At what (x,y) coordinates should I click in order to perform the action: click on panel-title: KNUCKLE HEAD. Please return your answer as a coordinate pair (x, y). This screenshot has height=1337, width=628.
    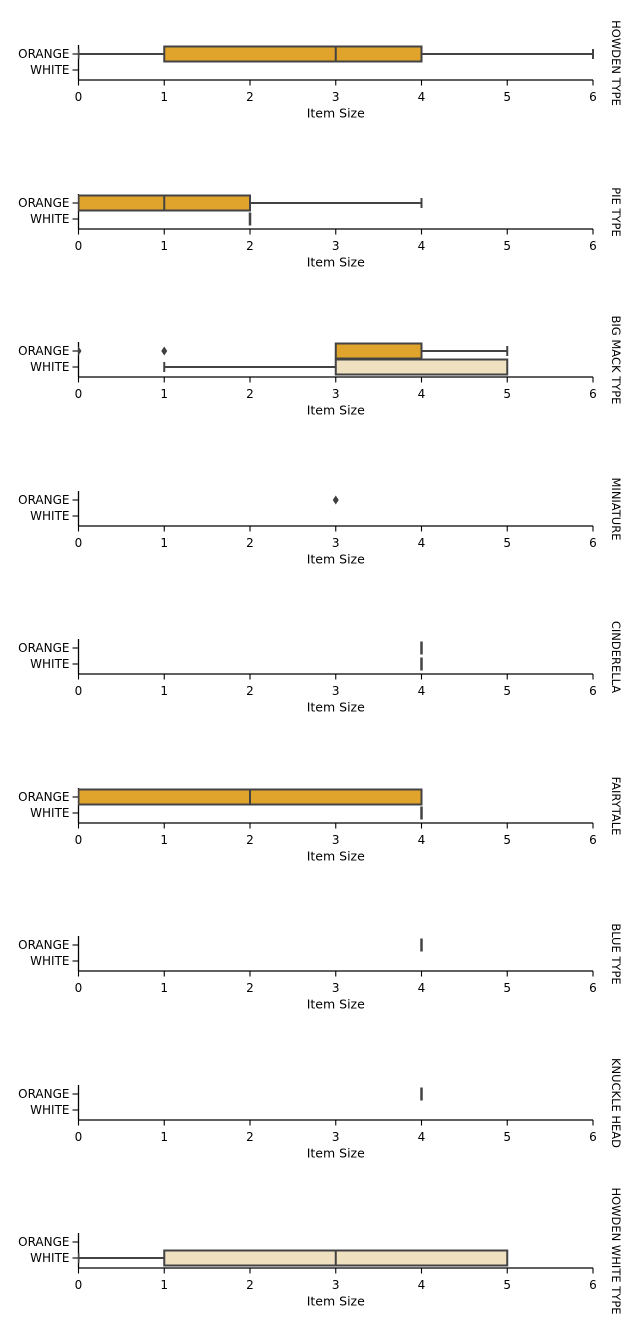
    Looking at the image, I should click on (616, 1102).